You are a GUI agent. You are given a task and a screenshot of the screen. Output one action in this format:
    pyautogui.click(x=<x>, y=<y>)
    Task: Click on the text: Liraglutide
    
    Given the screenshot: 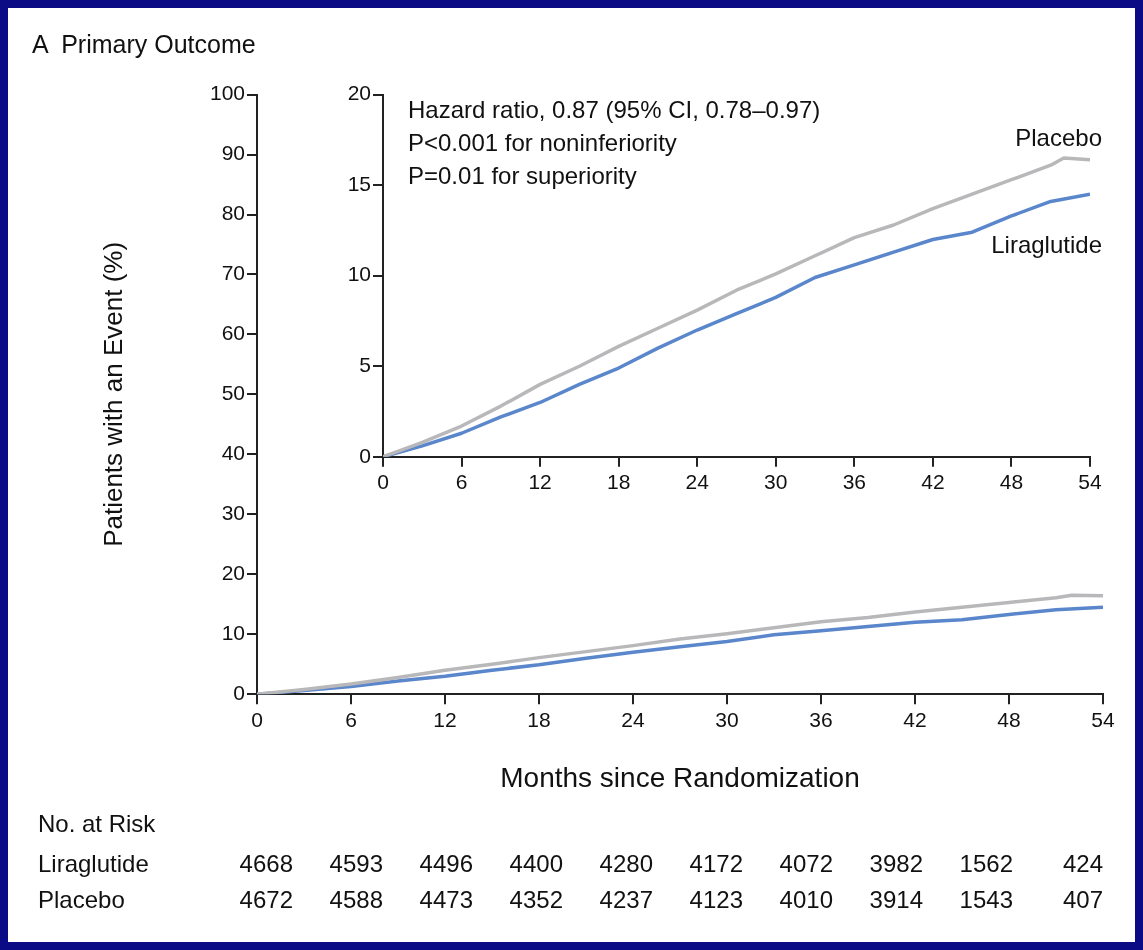 What is the action you would take?
    pyautogui.click(x=94, y=864)
    